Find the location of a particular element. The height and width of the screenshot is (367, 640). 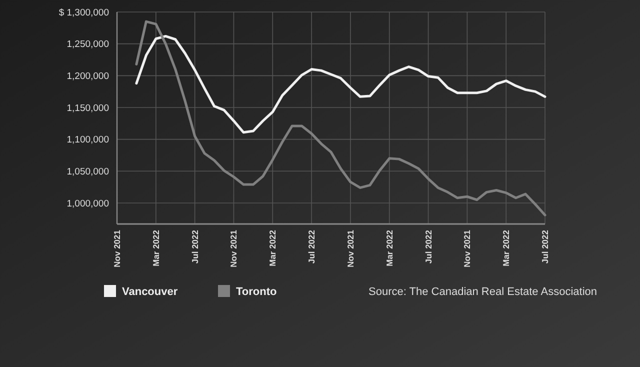

legend-label: Toronto is located at coordinates (257, 292).